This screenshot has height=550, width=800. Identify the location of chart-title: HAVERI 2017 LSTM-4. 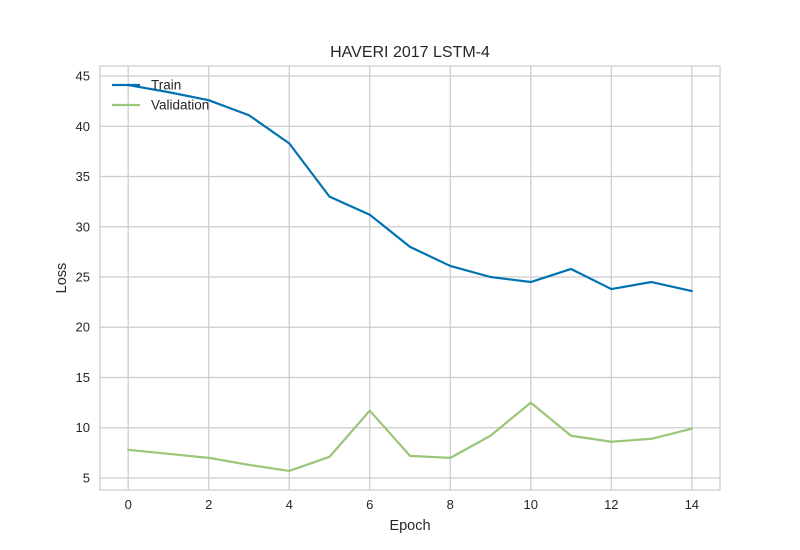
(410, 52).